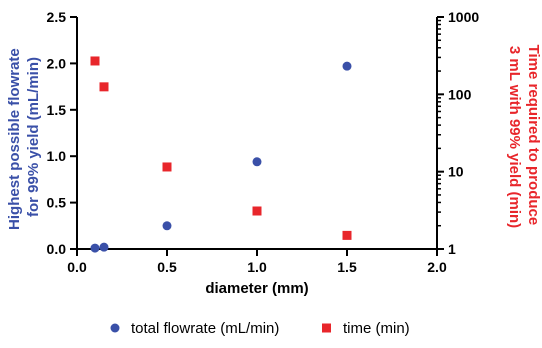  I want to click on right-axis-title-line-2: 3 mL with 99% yield (min), so click(514, 137).